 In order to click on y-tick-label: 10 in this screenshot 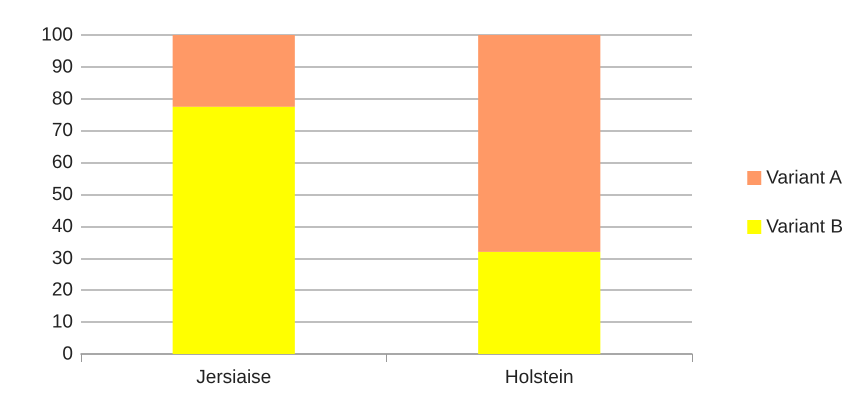, I will do `click(62, 322)`.